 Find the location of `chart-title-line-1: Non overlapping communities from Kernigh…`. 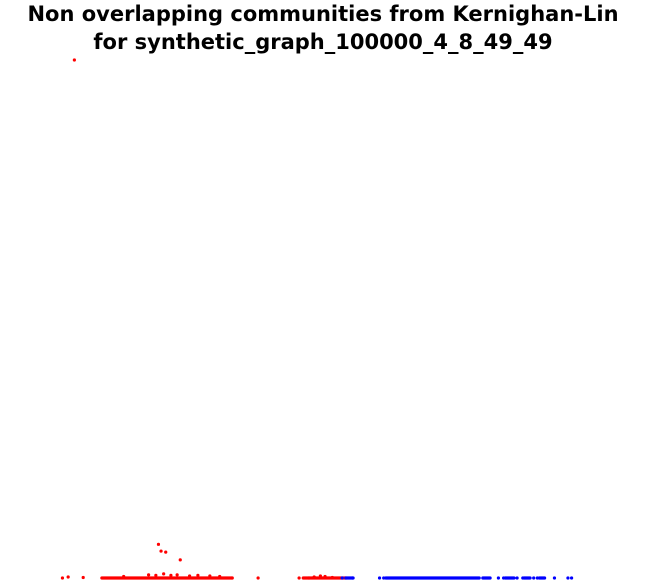

chart-title-line-1: Non overlapping communities from Kernigh… is located at coordinates (323, 14).